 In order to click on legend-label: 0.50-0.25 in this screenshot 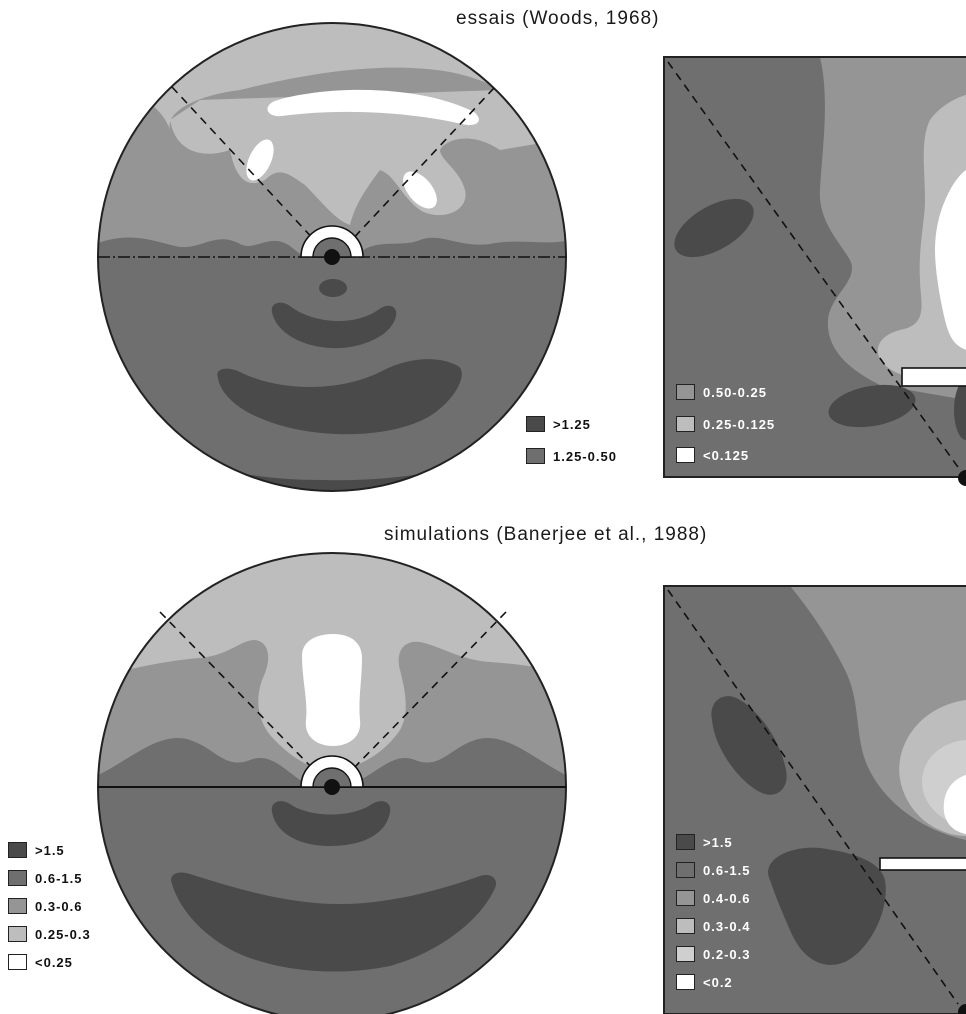, I will do `click(735, 392)`.